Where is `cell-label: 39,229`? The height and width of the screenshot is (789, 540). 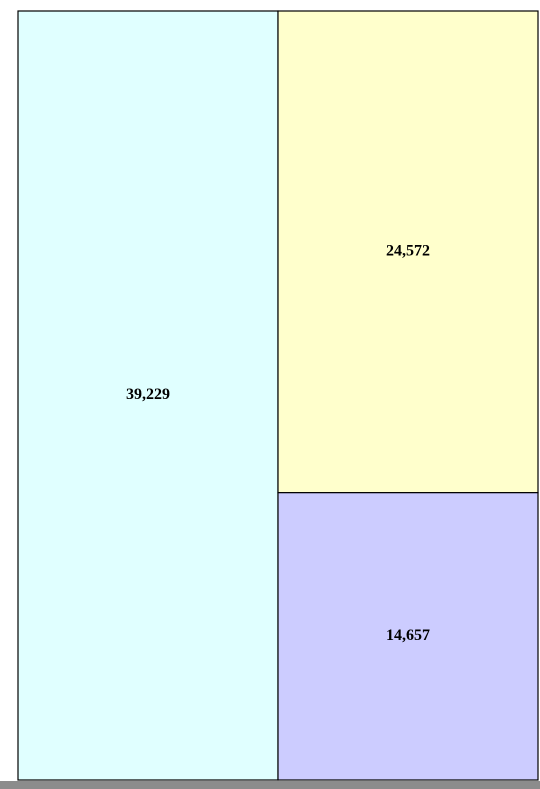 cell-label: 39,229 is located at coordinates (148, 394).